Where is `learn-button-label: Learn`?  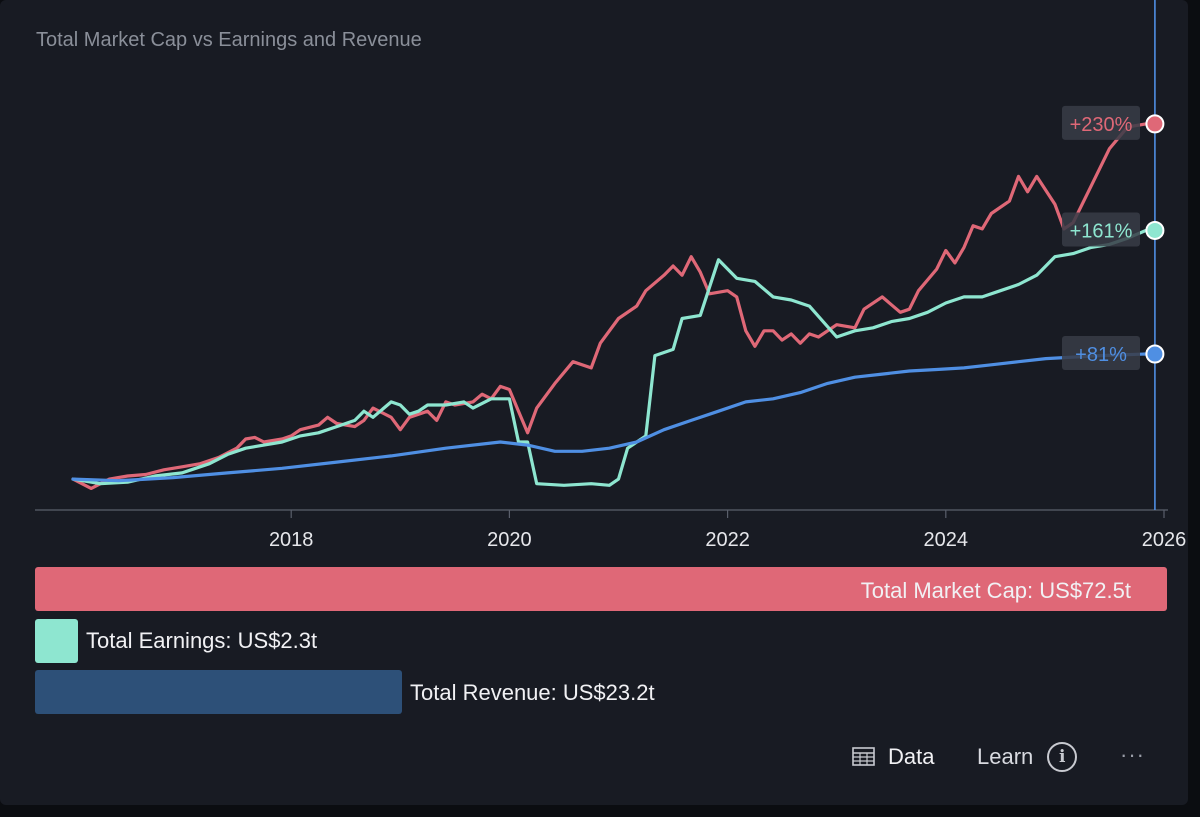 learn-button-label: Learn is located at coordinates (1005, 756).